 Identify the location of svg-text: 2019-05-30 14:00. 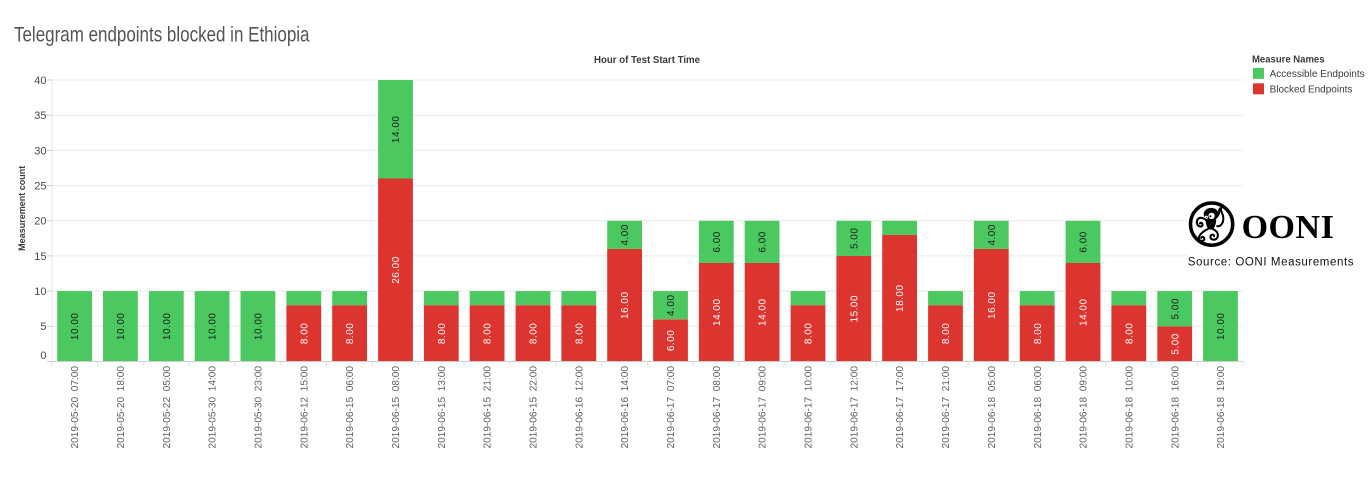
(213, 407).